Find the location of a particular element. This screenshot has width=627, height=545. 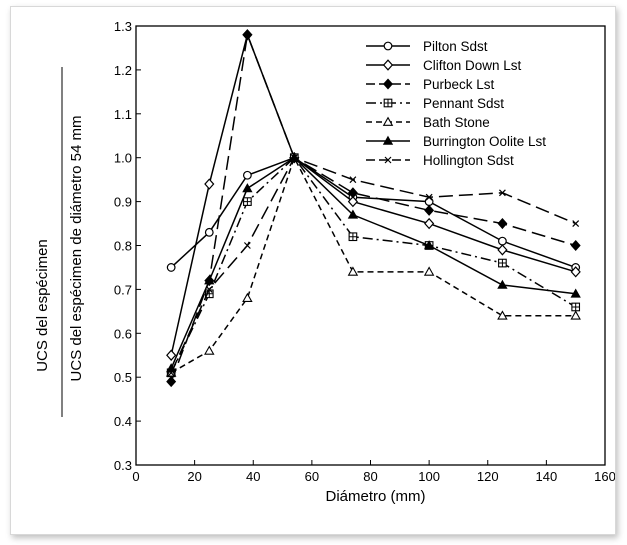

legend-label: Pennant Sdst is located at coordinates (463, 103).